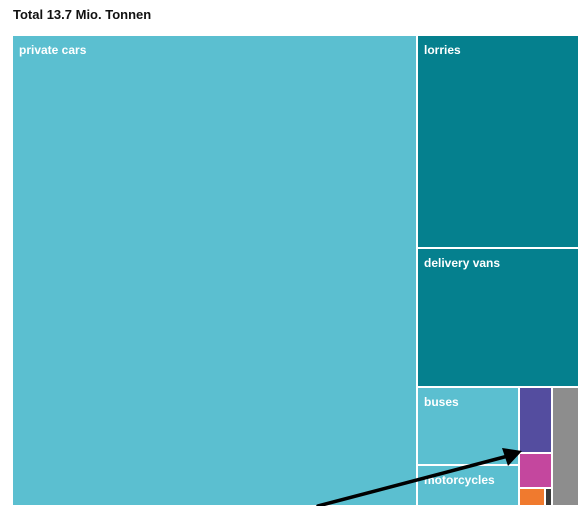 The height and width of the screenshot is (506, 583). Describe the element at coordinates (53, 50) in the screenshot. I see `cell-label: private cars` at that location.